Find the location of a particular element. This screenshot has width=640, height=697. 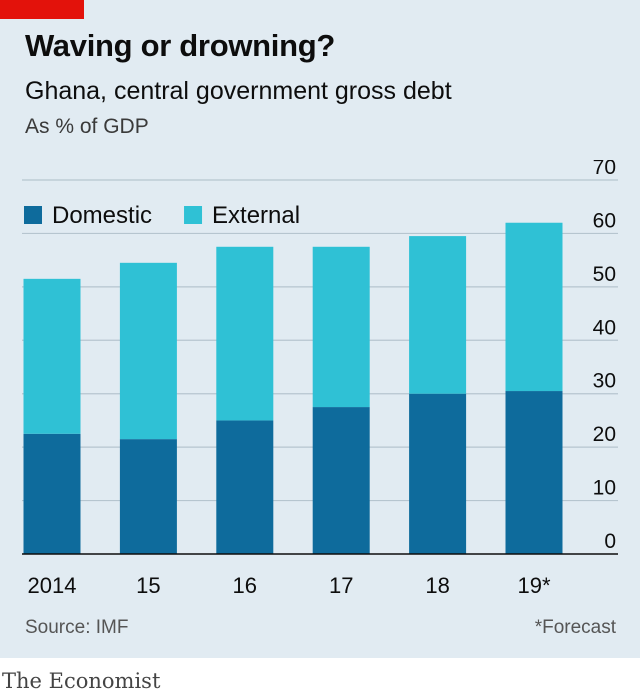

chart-unit-label: As % of GDP is located at coordinates (87, 126).